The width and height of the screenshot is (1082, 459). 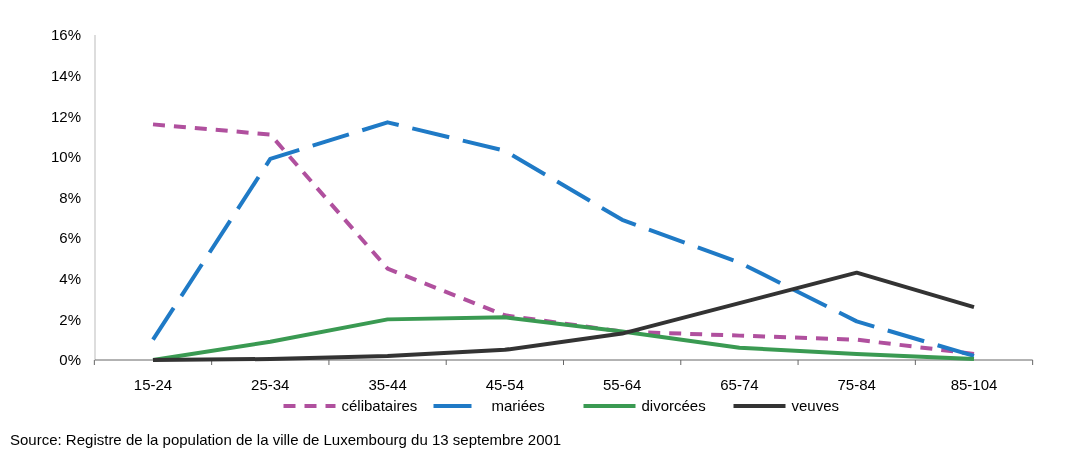 I want to click on y-tick-label: 16%, so click(x=65, y=35).